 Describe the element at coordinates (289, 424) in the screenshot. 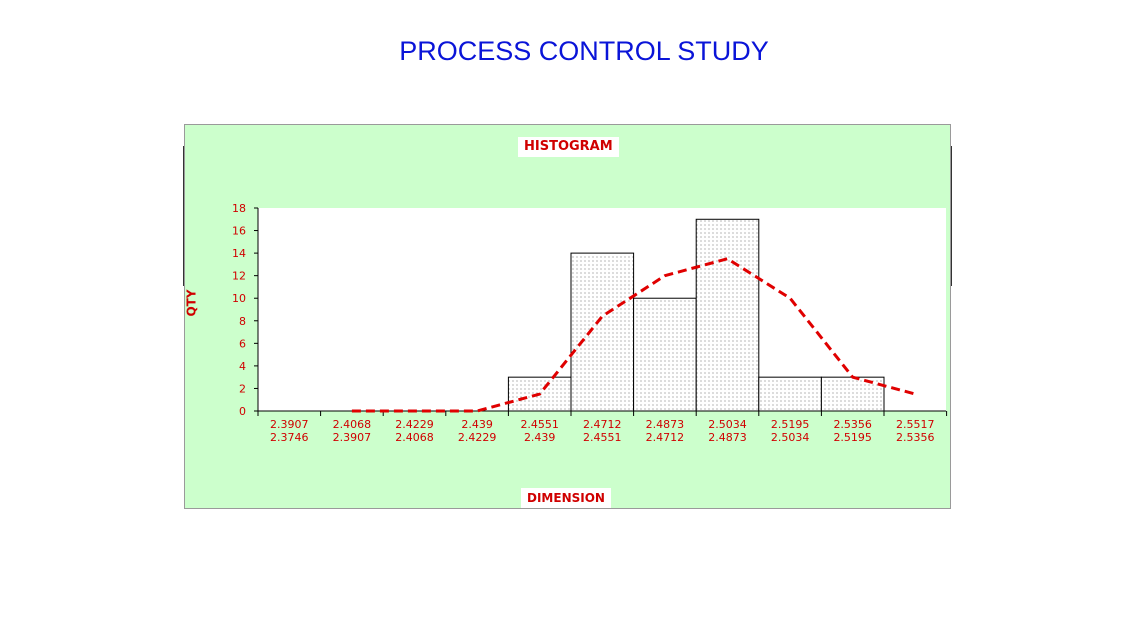

I see `x-tick-label-upper: 2.3907` at that location.